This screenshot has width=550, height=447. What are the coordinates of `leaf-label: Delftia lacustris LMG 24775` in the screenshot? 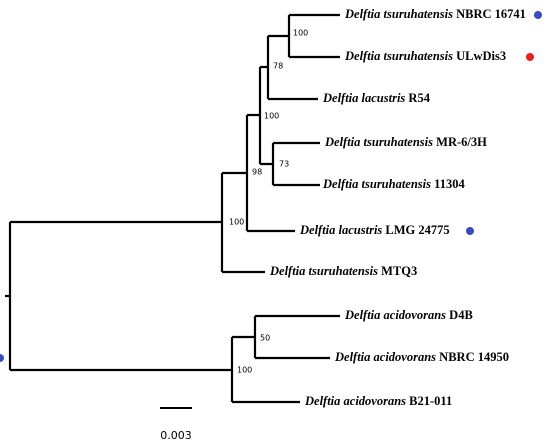 It's located at (374, 230).